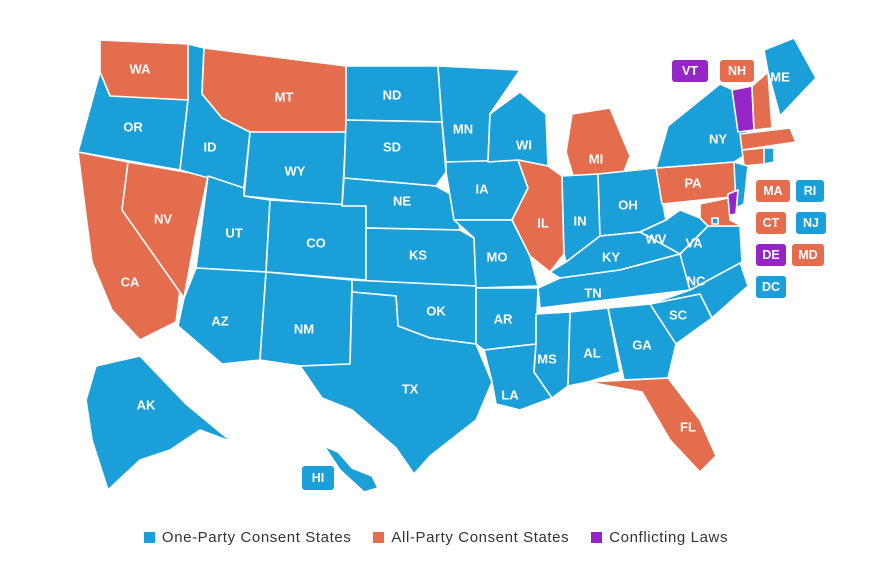  I want to click on state-chip-box-dc, so click(771, 287).